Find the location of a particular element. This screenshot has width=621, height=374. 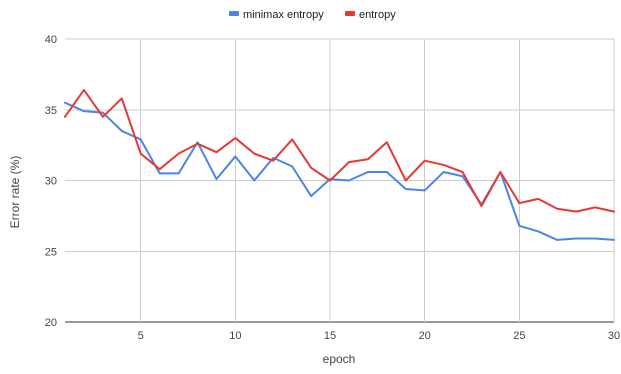

x-tick-label: 10 is located at coordinates (235, 336).